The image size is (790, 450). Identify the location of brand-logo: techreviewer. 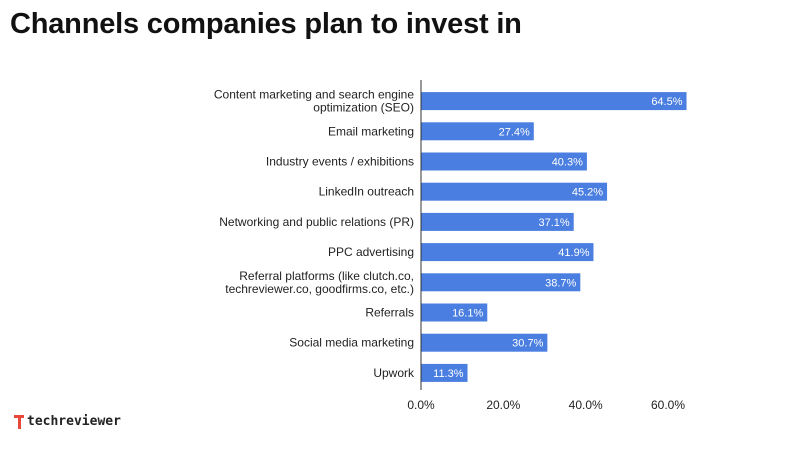
(67, 421).